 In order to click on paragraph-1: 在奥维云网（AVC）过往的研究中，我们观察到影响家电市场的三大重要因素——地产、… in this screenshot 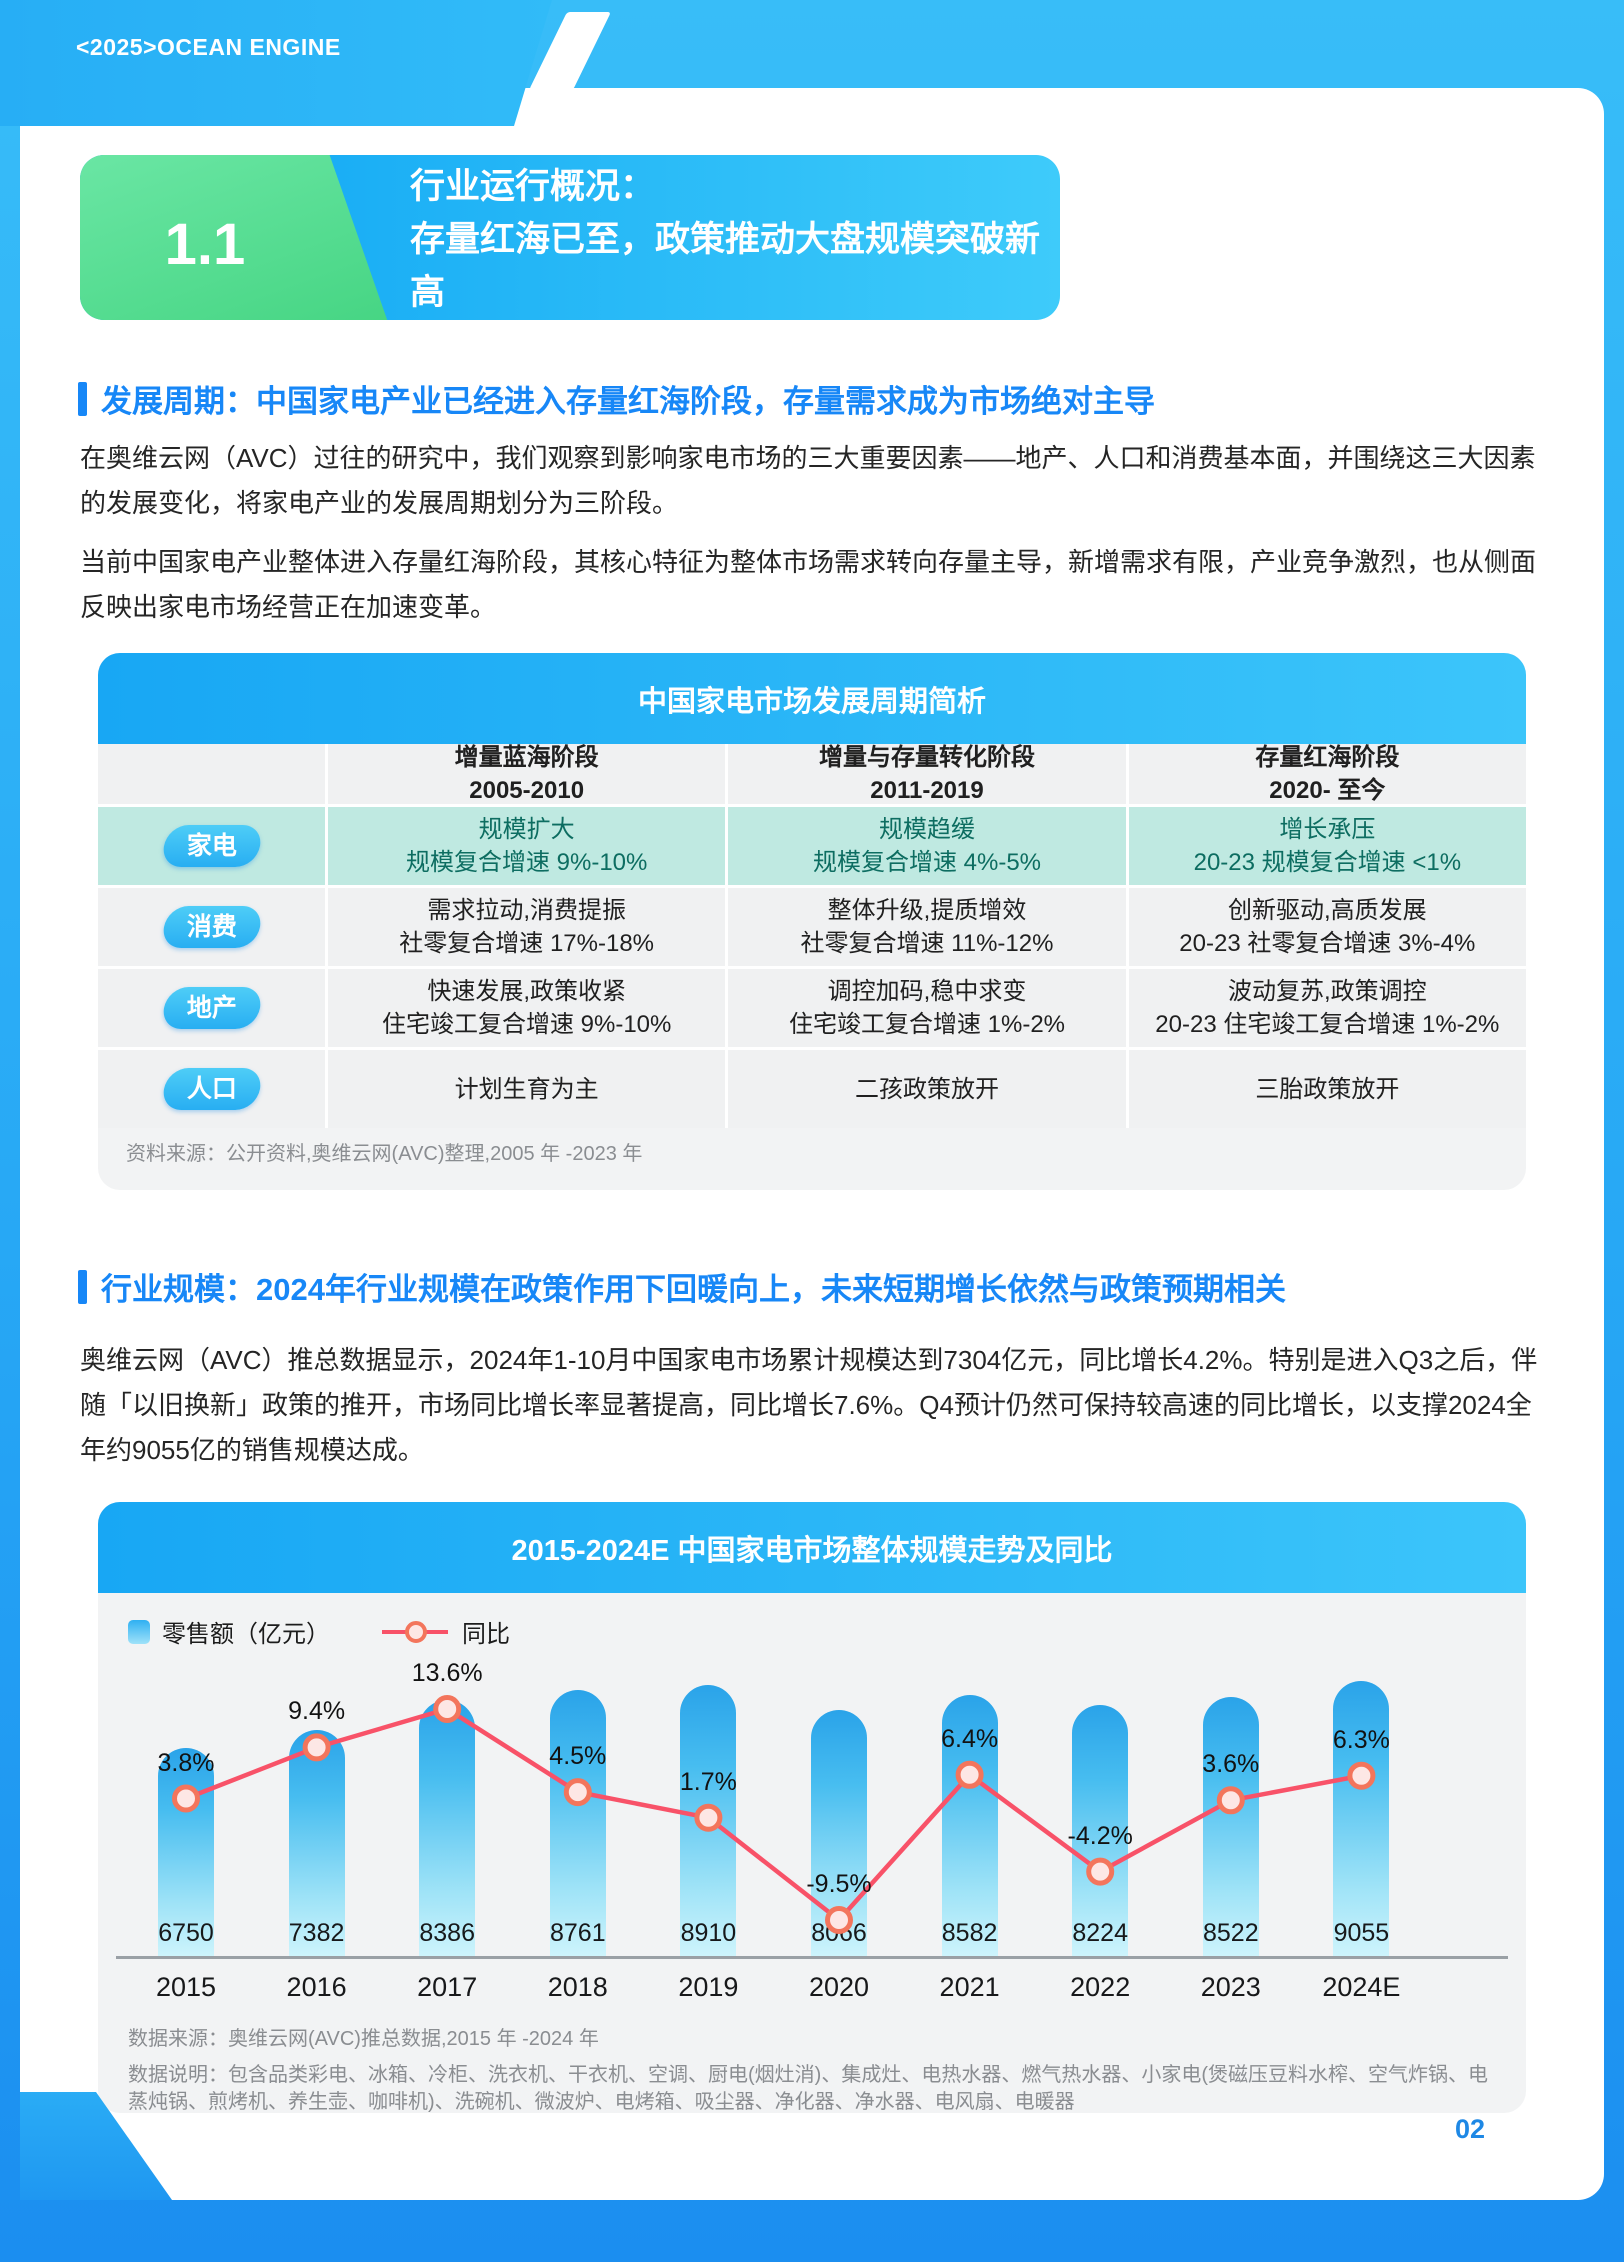, I will do `click(808, 480)`.